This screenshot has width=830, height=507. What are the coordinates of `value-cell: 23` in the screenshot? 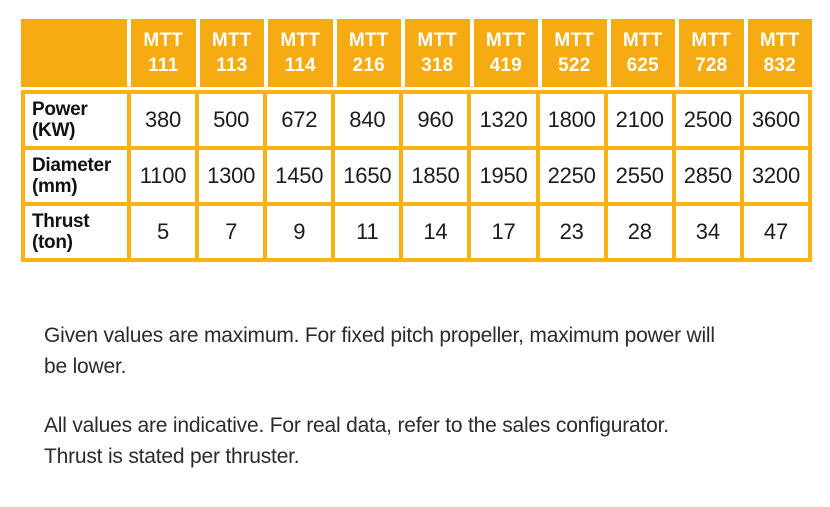 It's located at (571, 232).